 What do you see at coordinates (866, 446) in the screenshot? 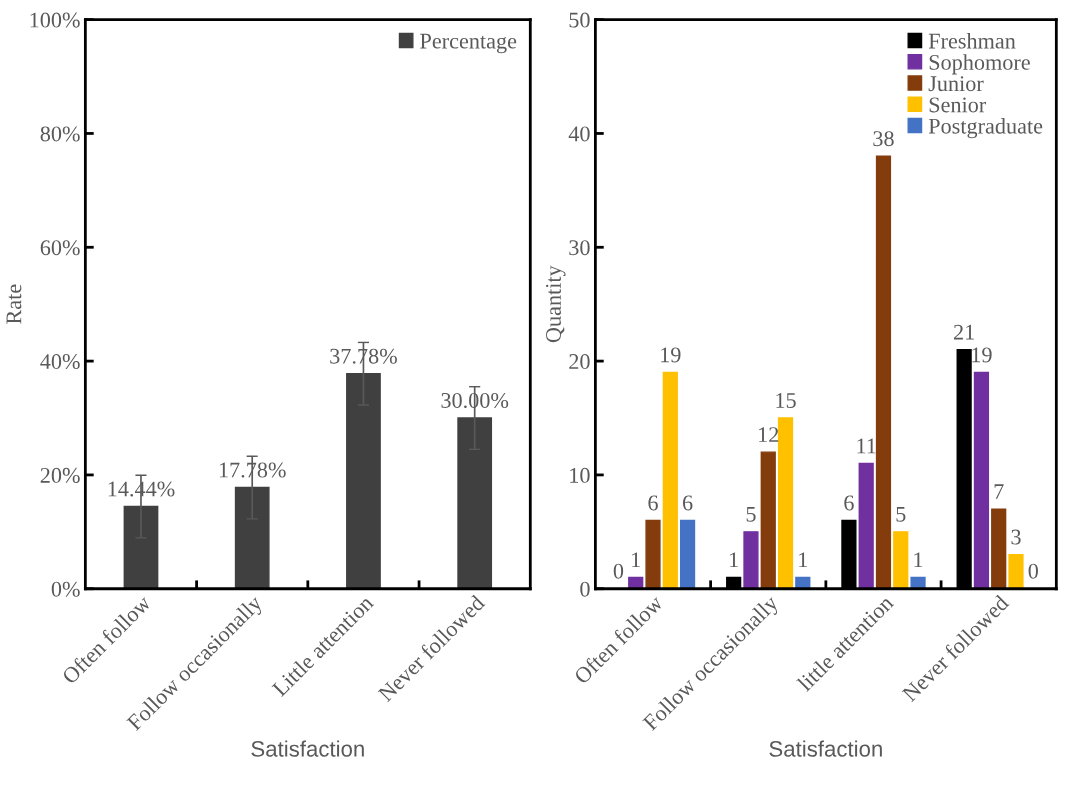
I see `data-label: 11` at bounding box center [866, 446].